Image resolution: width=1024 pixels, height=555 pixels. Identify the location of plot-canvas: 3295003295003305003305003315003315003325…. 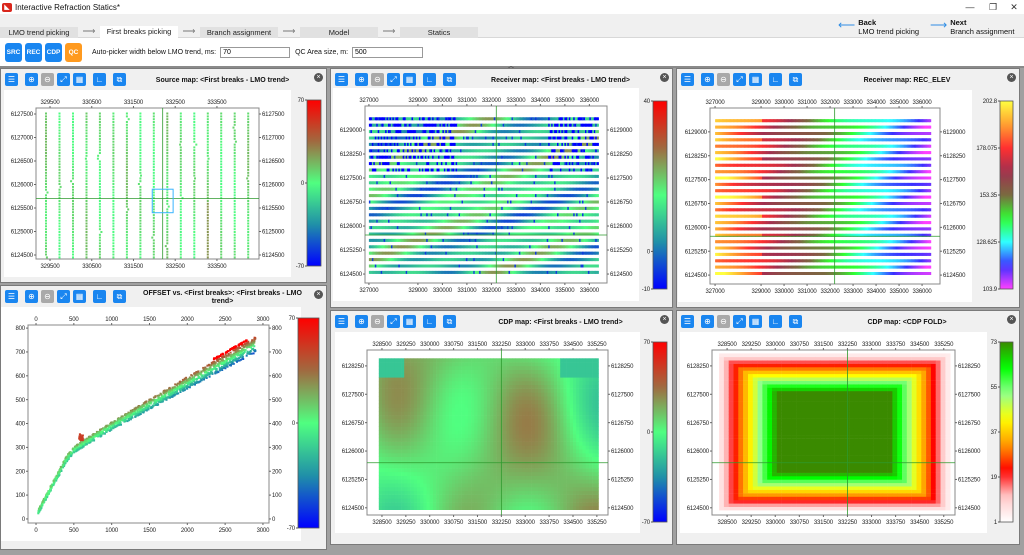
(164, 176).